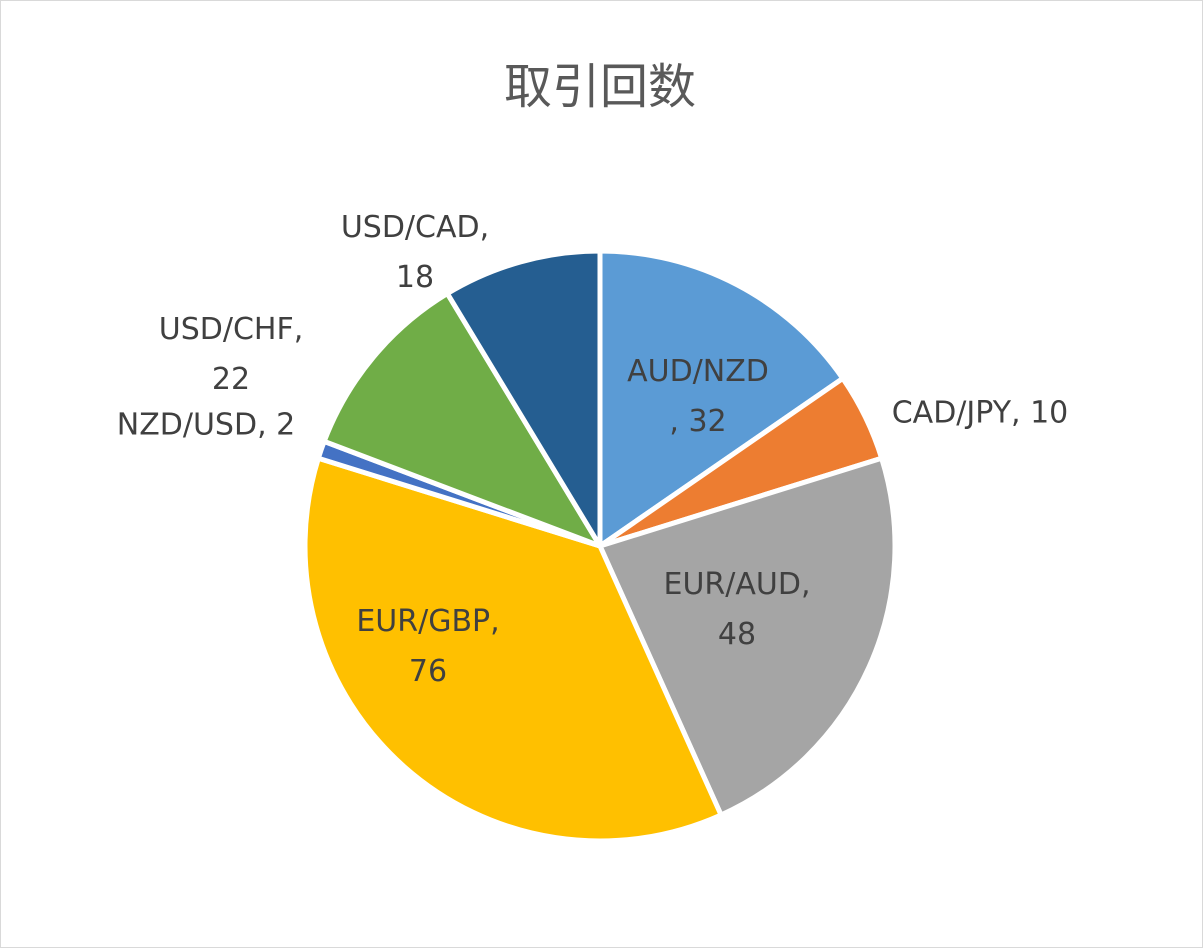 This screenshot has height=948, width=1203. I want to click on data-label: AUD/NZD, 32, so click(698, 396).